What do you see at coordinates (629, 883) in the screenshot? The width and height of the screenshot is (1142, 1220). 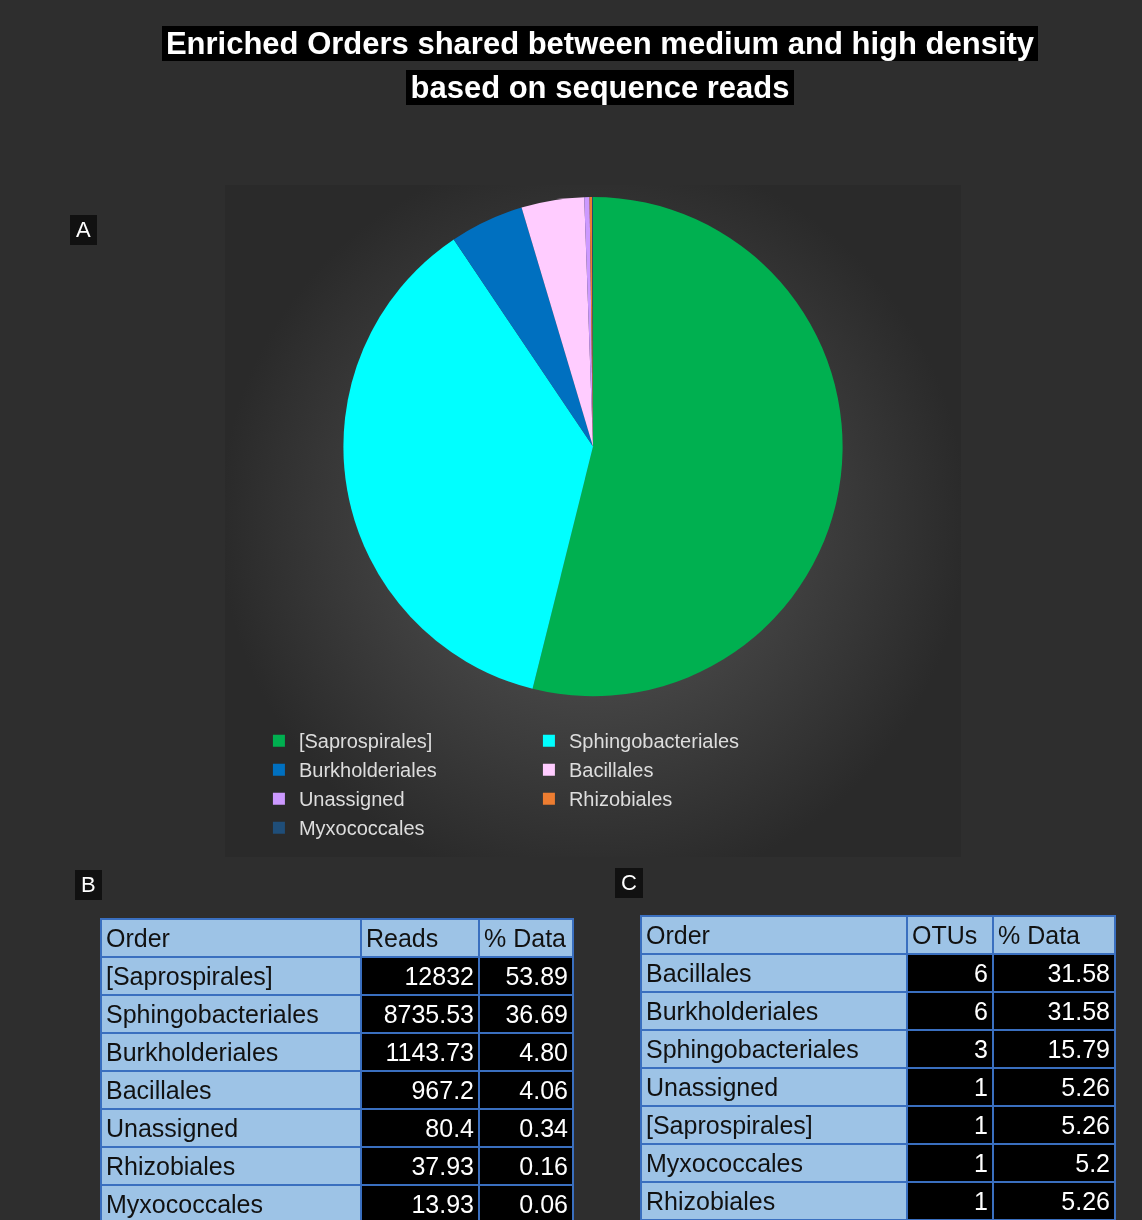 I see `text: C` at bounding box center [629, 883].